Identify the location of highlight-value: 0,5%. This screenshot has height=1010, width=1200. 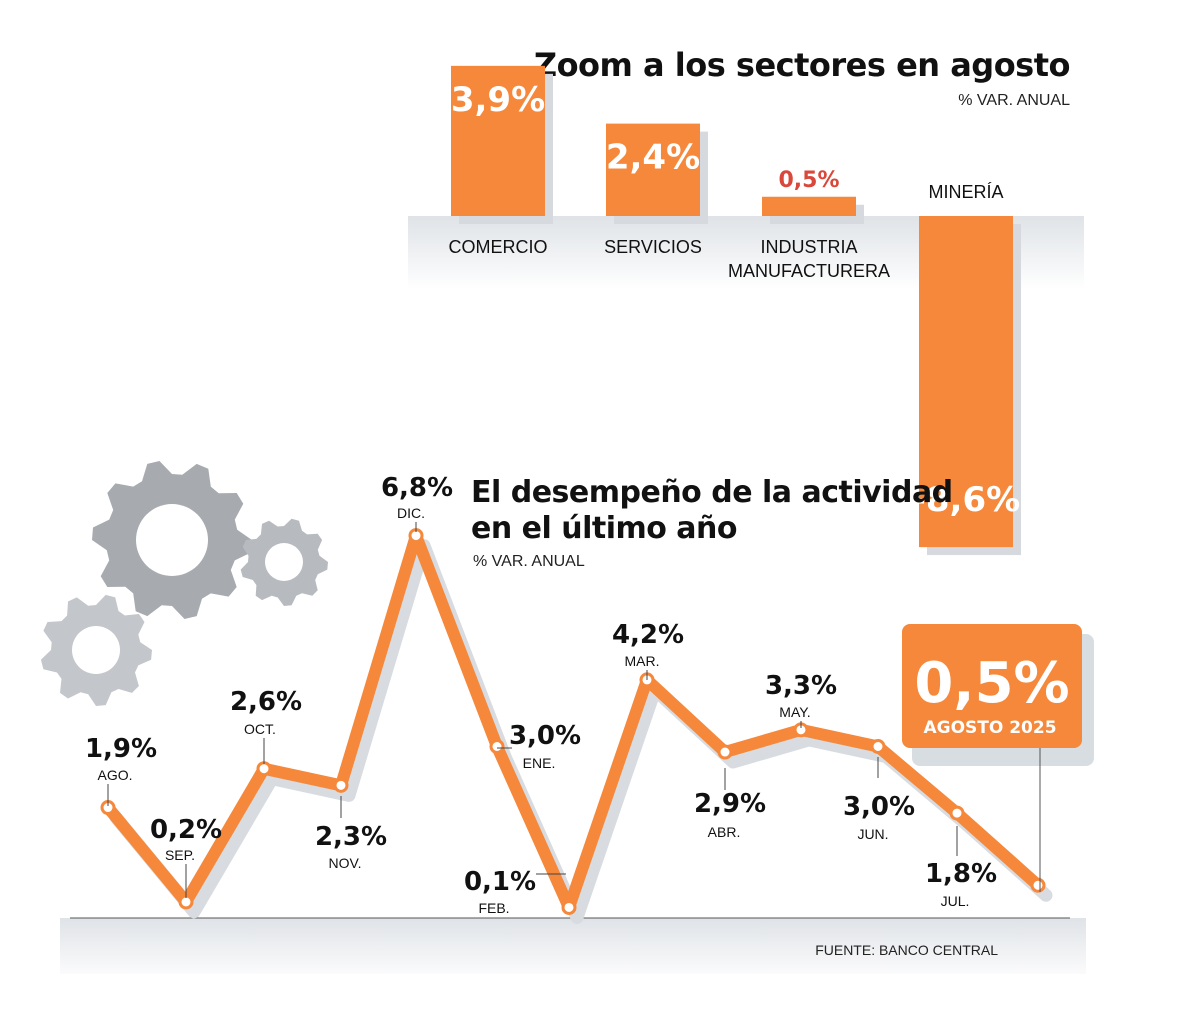
(991, 683).